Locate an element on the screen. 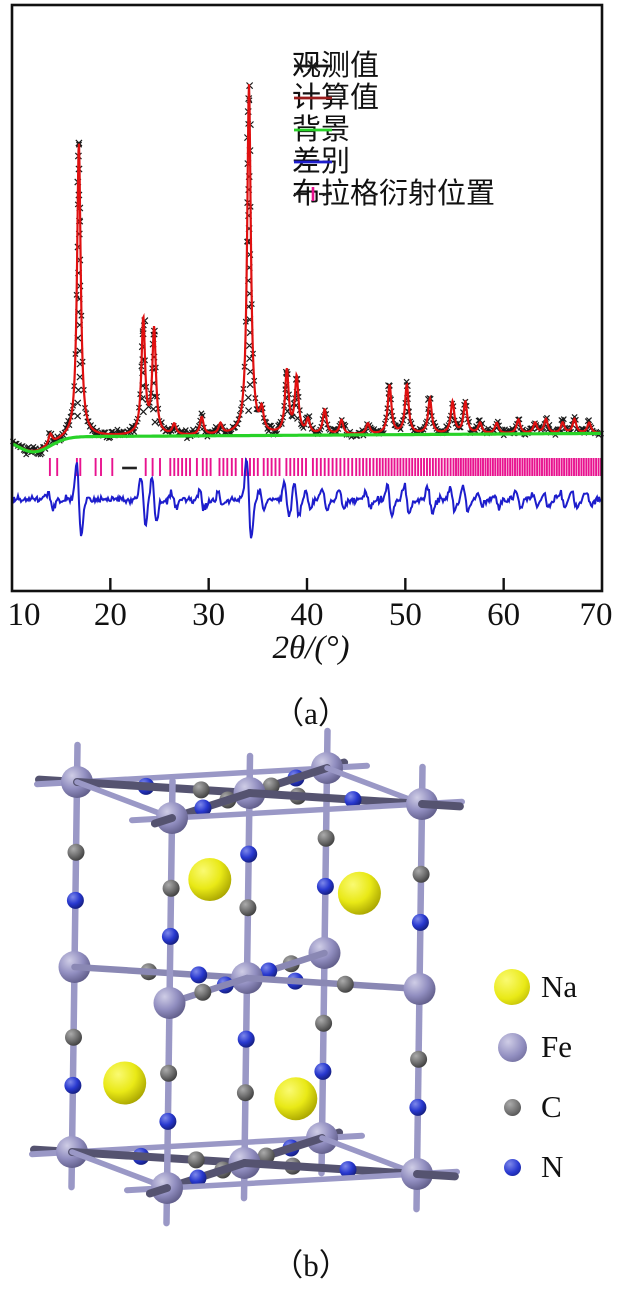 The width and height of the screenshot is (622, 1292). x-tick-label: 40 is located at coordinates (307, 615).